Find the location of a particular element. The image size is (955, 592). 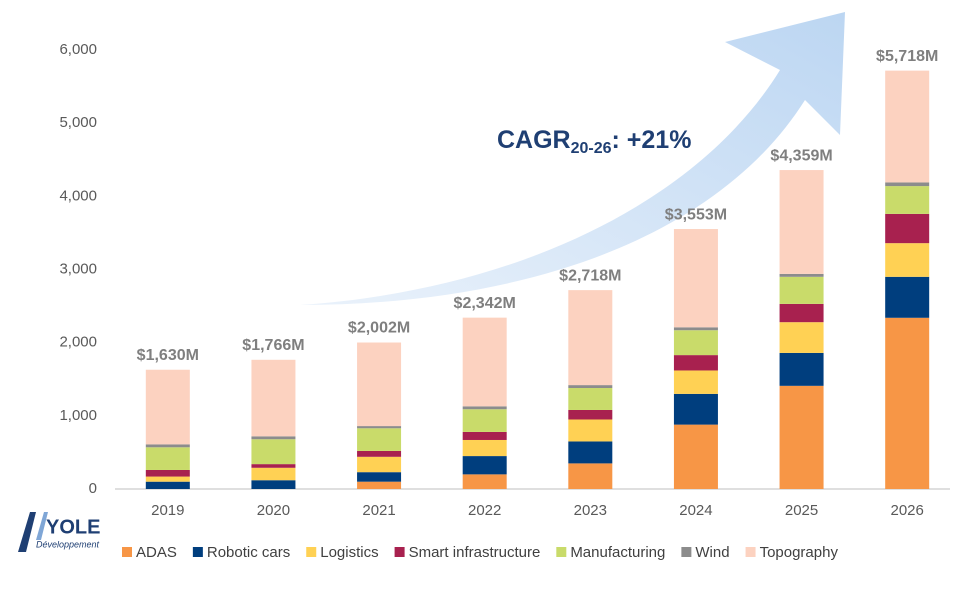

total-label: $2,002M is located at coordinates (379, 328).